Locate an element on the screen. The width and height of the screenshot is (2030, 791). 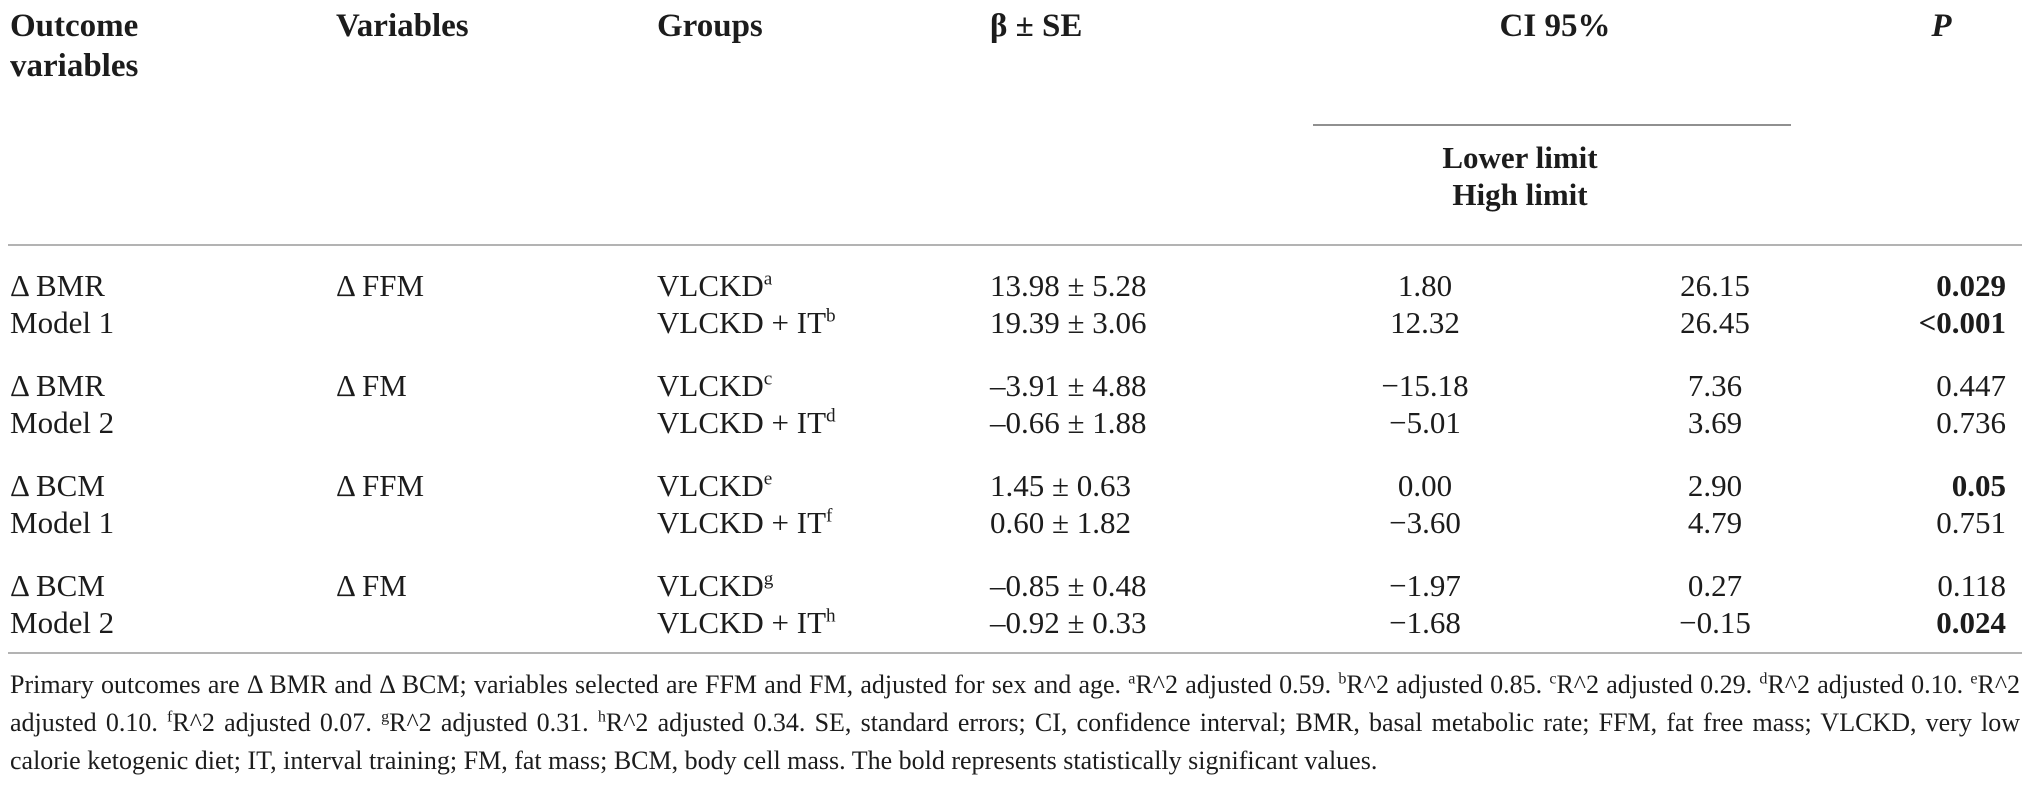
cell-beta-se: –0.85 ± 0.48 is located at coordinates (1068, 585).